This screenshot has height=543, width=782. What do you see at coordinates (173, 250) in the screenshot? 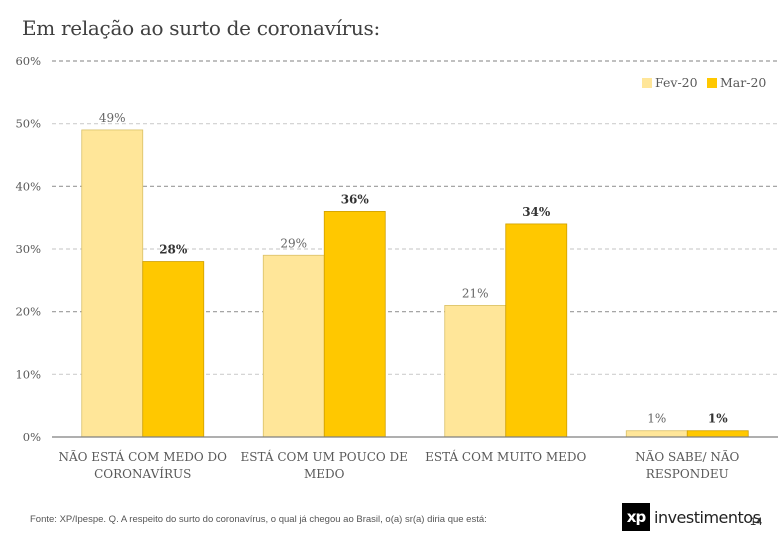
I see `data-label: 28%` at bounding box center [173, 250].